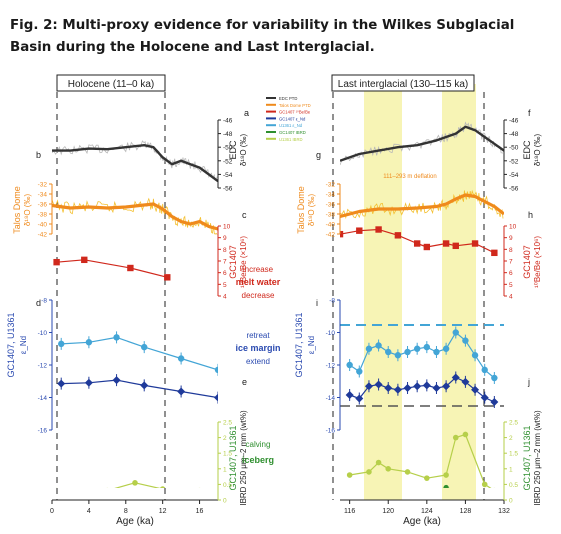  What do you see at coordinates (228, 121) in the screenshot?
I see `holocene-edc-y-tick-label--46: -46` at bounding box center [228, 121].